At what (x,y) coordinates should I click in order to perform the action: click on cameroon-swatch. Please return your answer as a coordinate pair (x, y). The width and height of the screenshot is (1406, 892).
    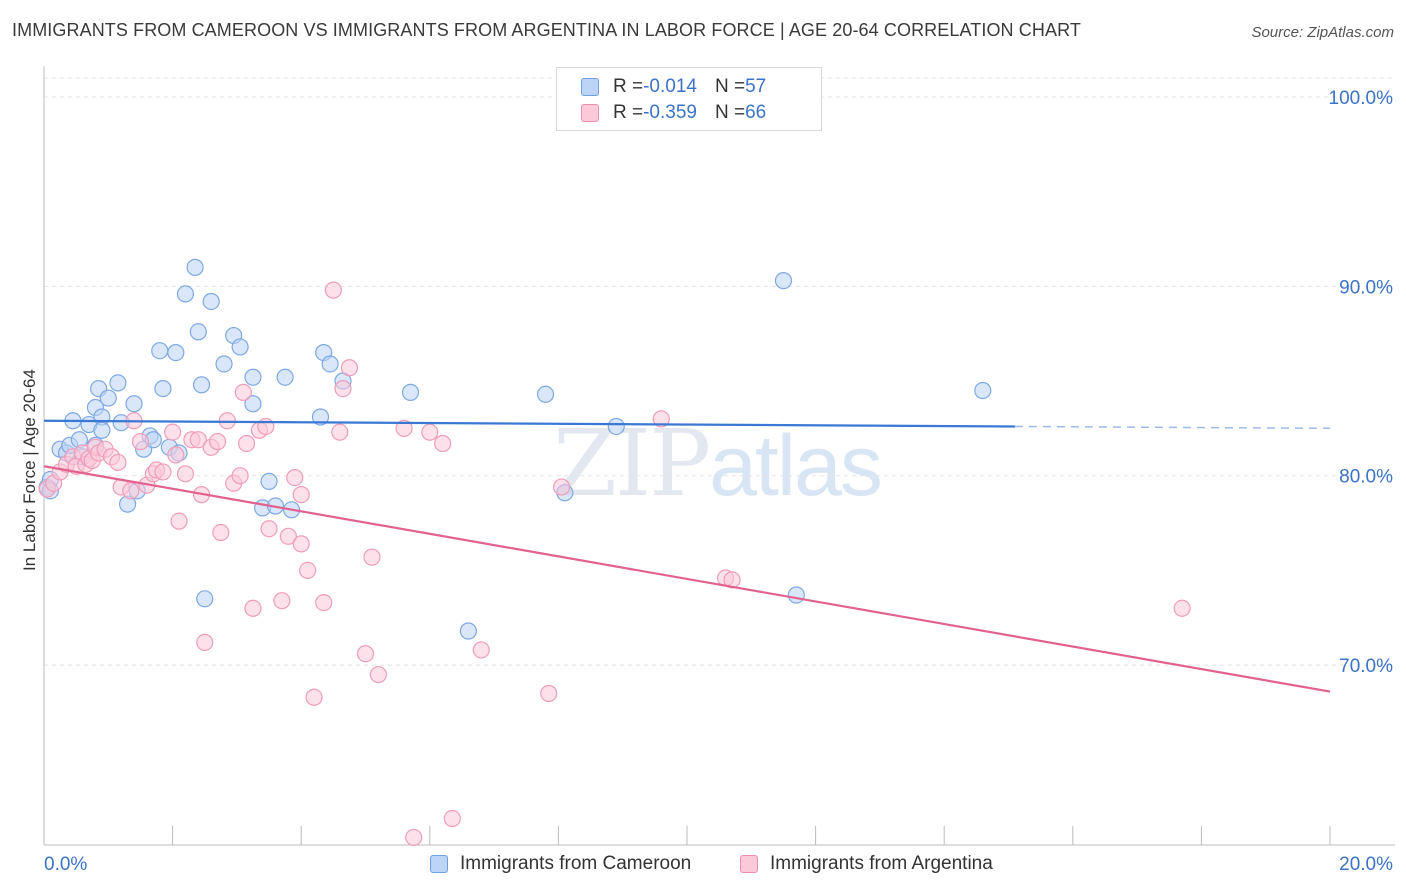
    Looking at the image, I should click on (439, 864).